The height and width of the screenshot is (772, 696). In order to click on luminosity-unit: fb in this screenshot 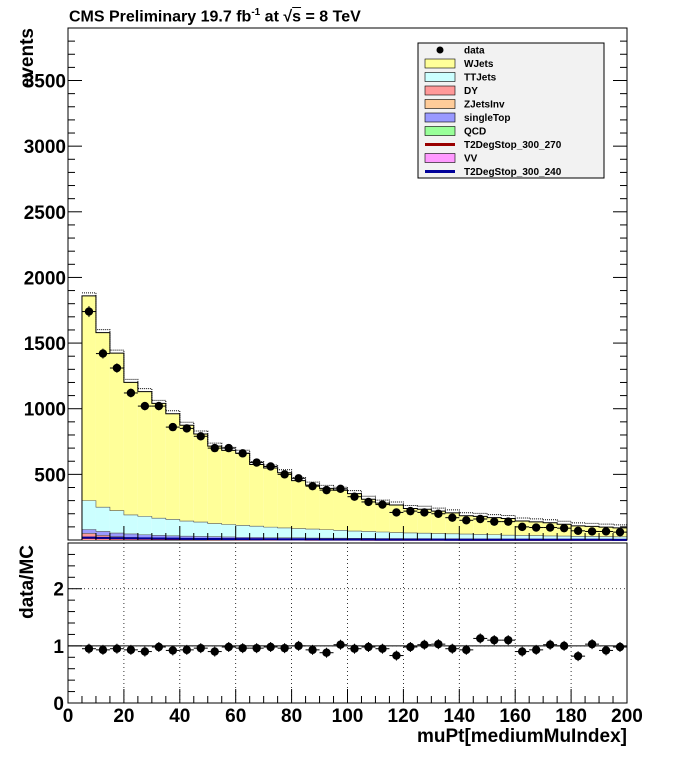, I will do `click(244, 17)`.